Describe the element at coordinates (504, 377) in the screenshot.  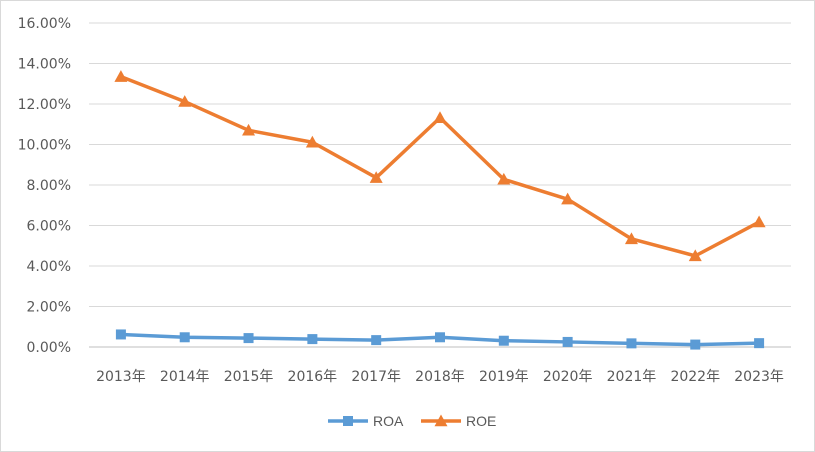
I see `x-tick-label: 2019年` at that location.